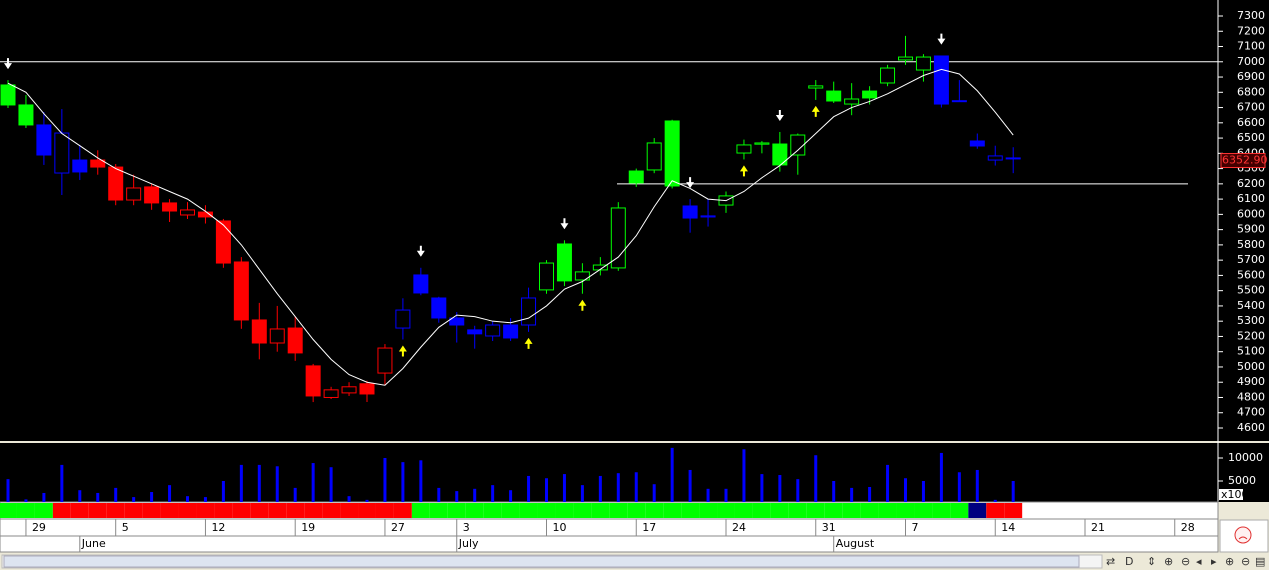  I want to click on tool-icon: D, so click(1129, 561).